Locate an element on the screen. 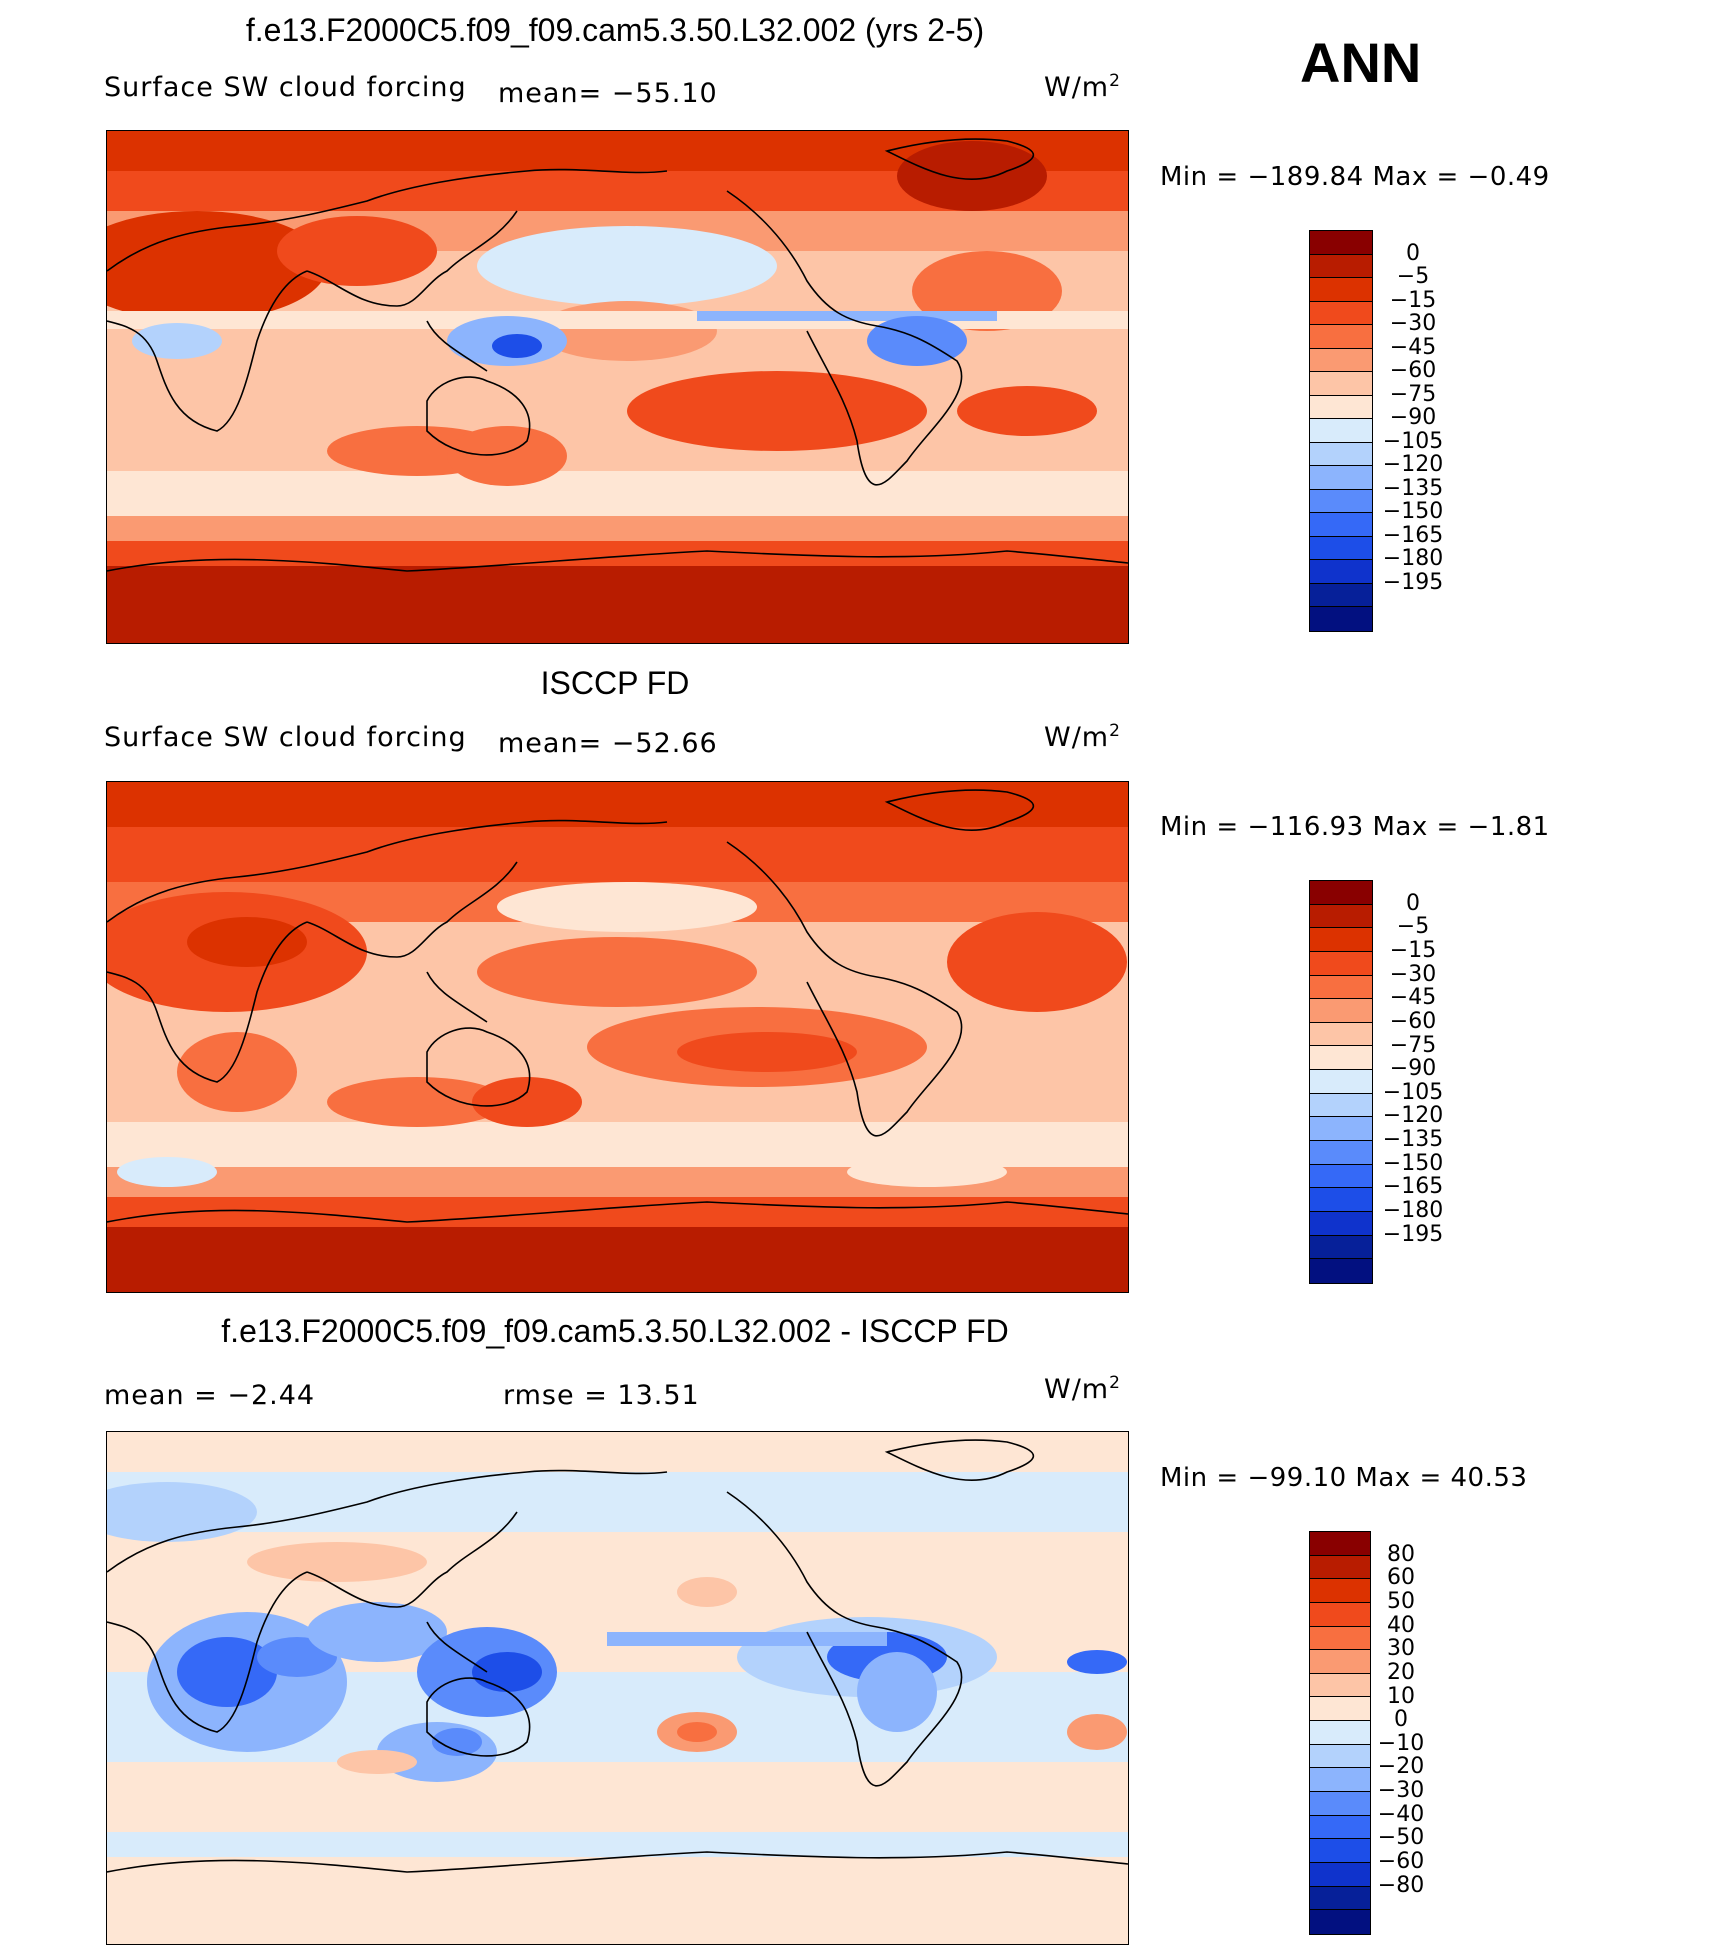  colorbar-tick-label: −10 is located at coordinates (1401, 1743).